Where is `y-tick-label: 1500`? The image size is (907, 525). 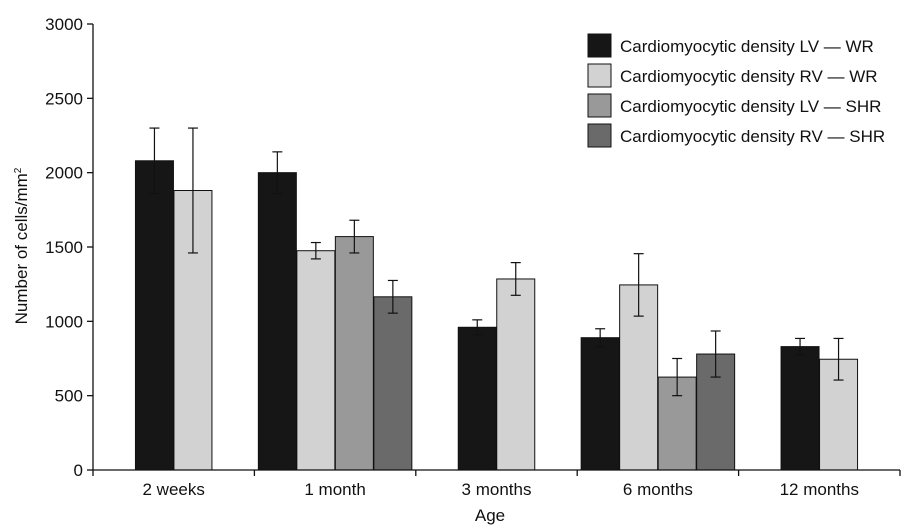
y-tick-label: 1500 is located at coordinates (64, 247).